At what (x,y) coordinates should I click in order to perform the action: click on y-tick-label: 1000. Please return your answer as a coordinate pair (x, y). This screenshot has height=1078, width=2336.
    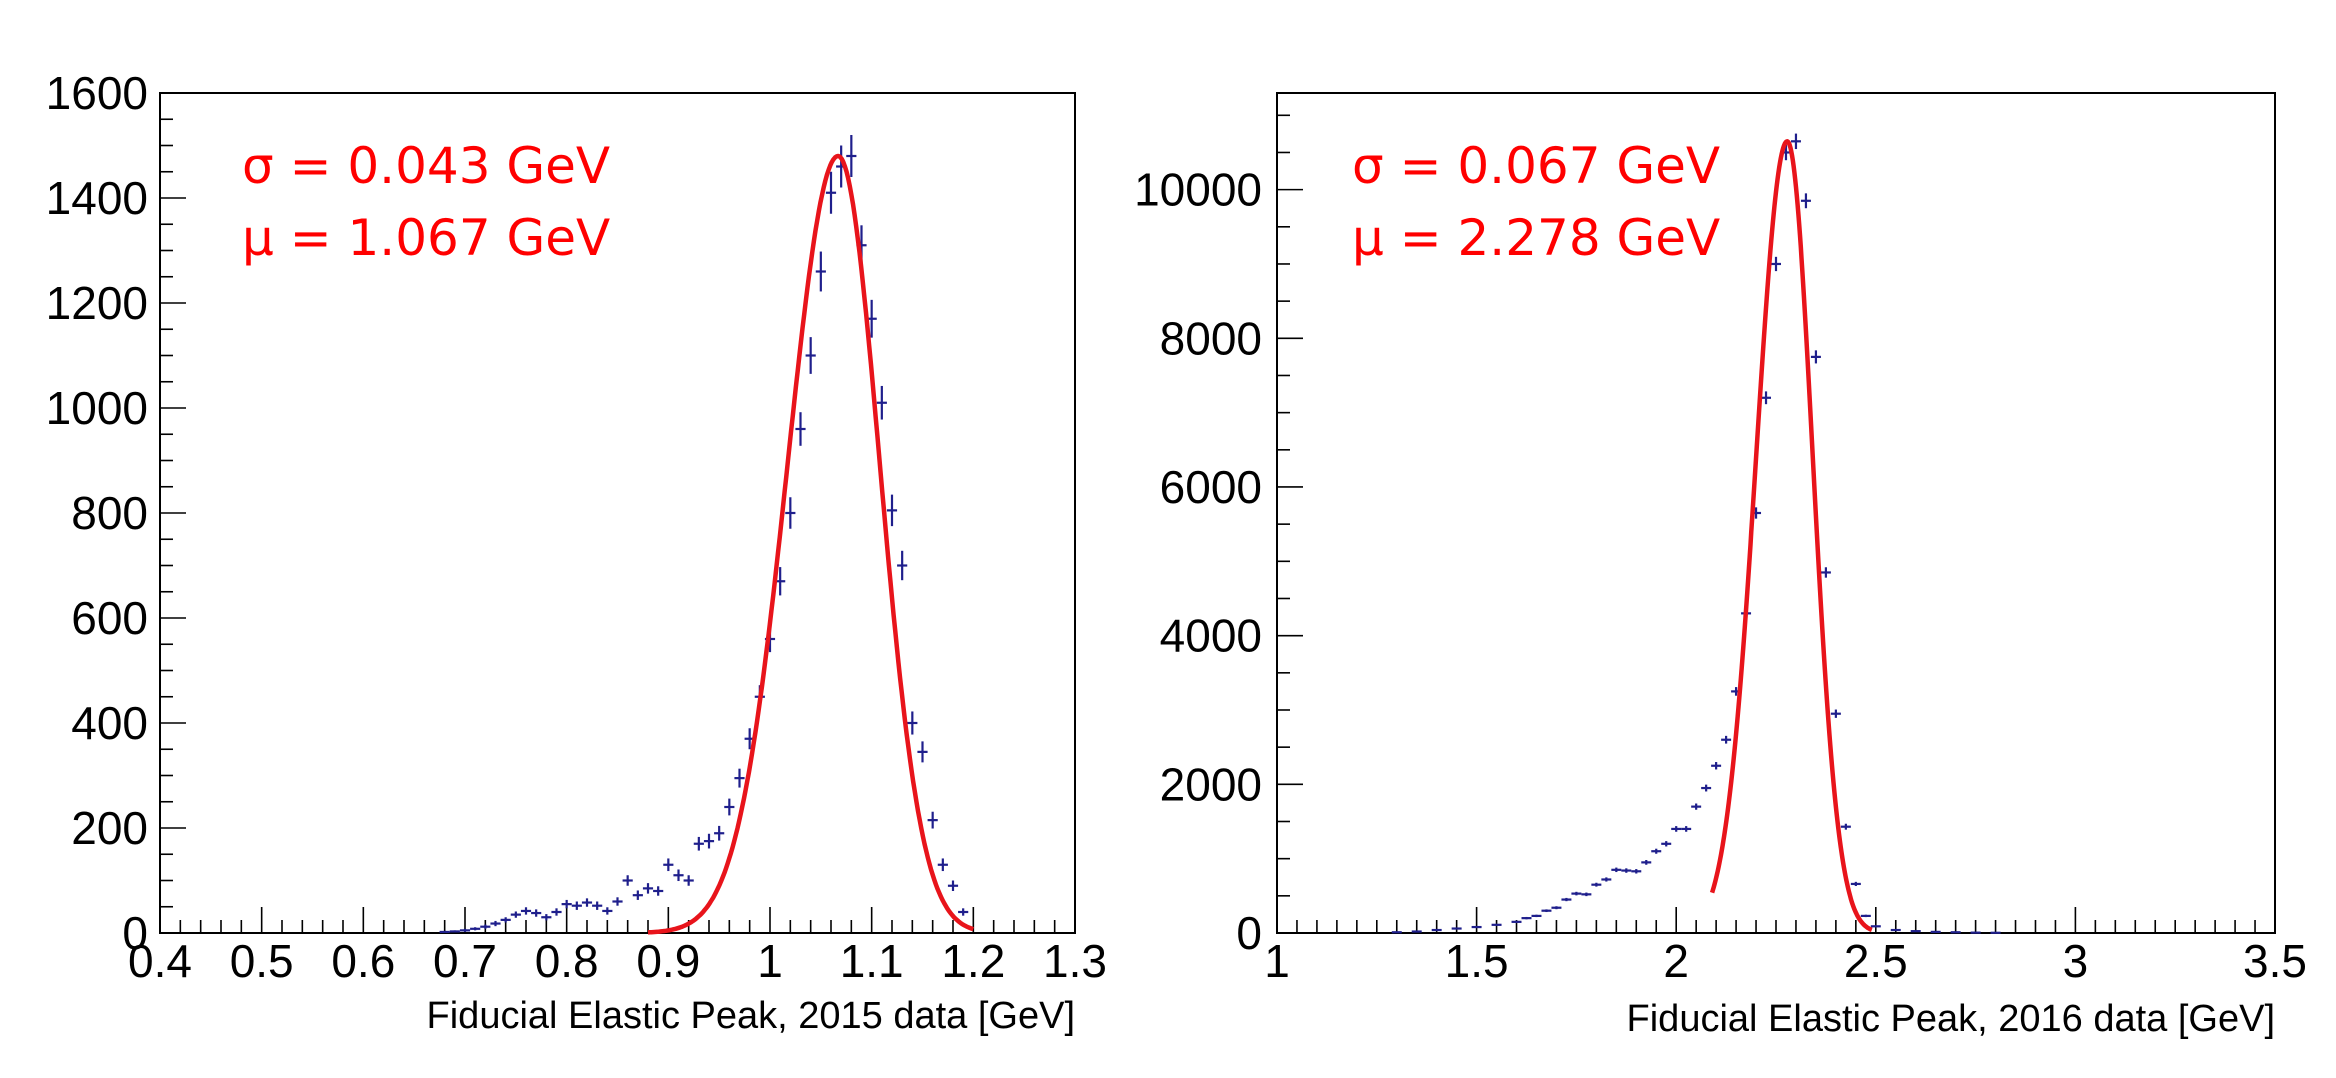
    Looking at the image, I should click on (97, 408).